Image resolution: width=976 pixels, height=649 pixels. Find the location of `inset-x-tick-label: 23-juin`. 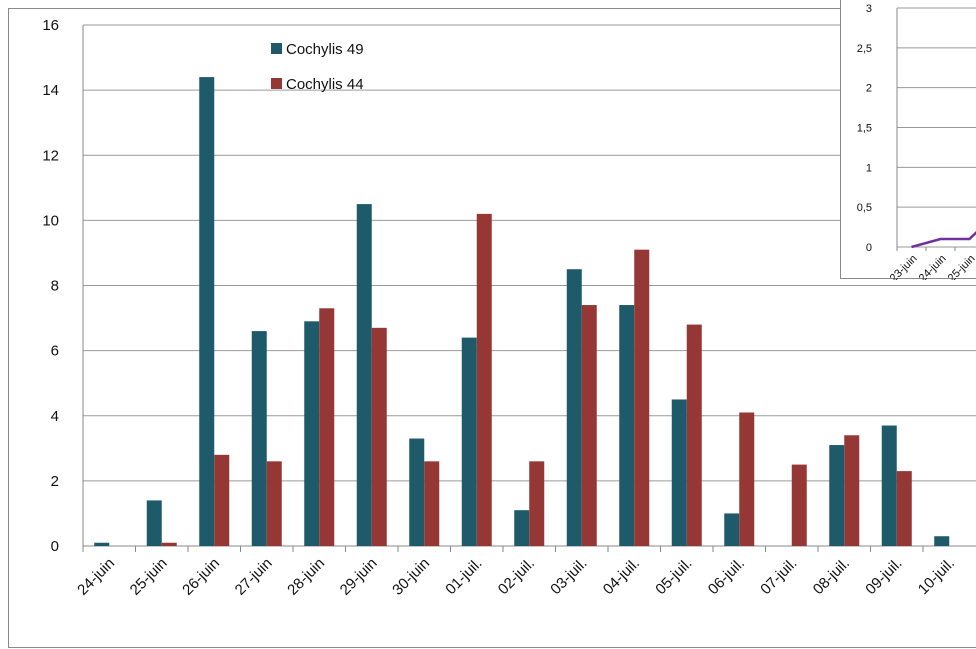

inset-x-tick-label: 23-juin is located at coordinates (904, 266).